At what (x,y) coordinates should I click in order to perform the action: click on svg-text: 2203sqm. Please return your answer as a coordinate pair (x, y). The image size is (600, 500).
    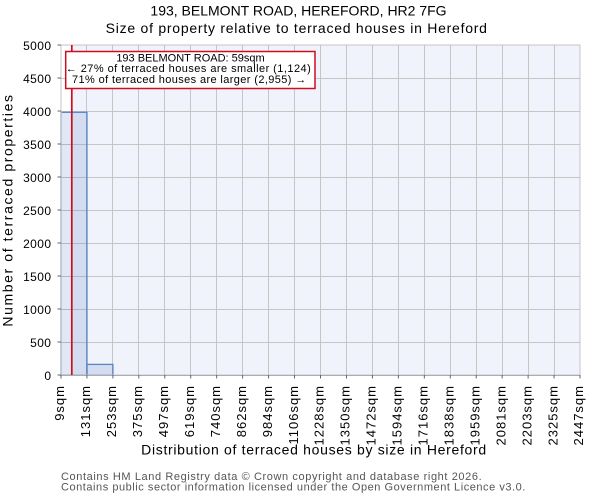
    Looking at the image, I should click on (526, 415).